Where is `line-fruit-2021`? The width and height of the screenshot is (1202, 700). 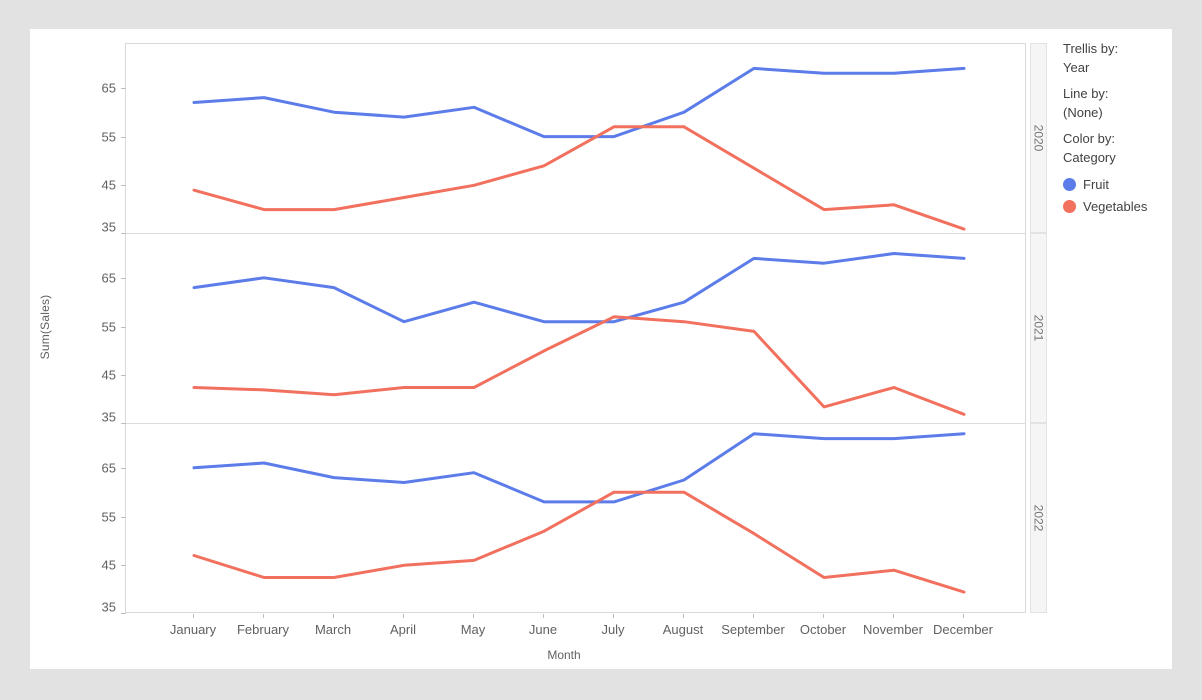
line-fruit-2021 is located at coordinates (579, 288).